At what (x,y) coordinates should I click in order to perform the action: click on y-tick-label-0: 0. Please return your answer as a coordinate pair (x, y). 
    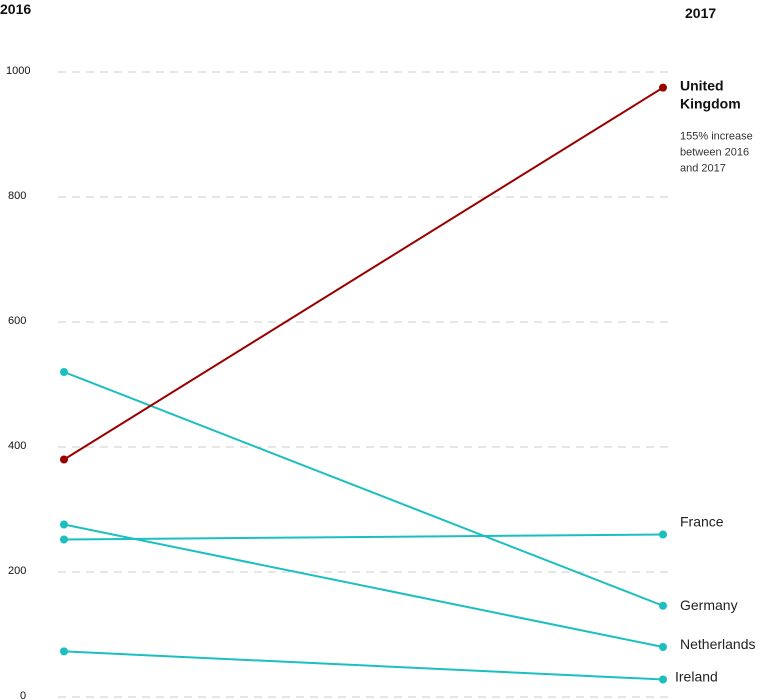
    Looking at the image, I should click on (23, 694).